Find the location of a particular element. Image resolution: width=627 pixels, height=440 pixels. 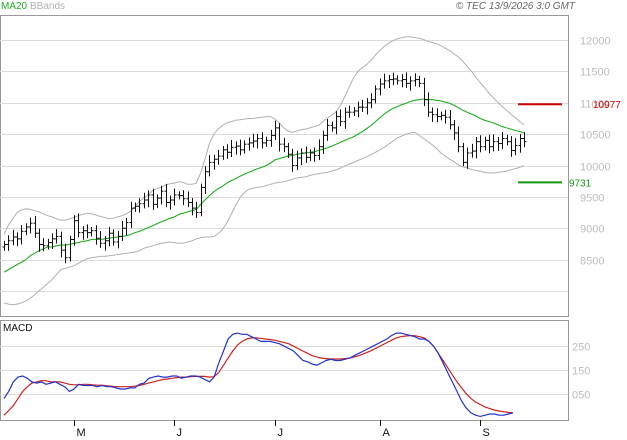

price-tick-label: 8500 is located at coordinates (592, 262).